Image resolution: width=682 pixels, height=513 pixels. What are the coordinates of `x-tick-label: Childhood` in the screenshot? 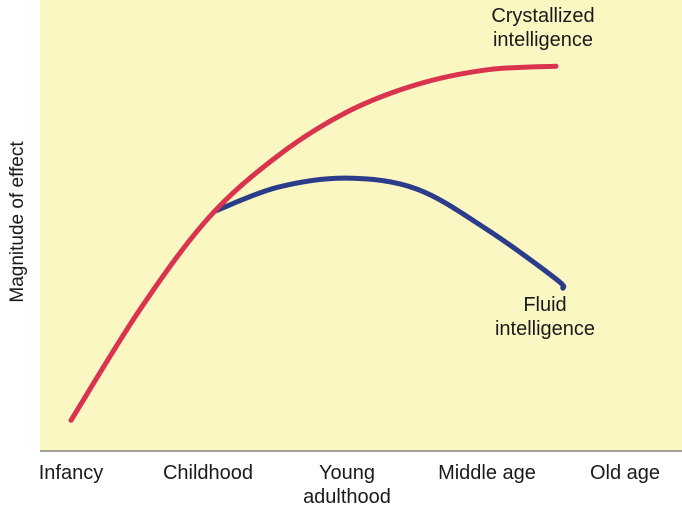 It's located at (208, 473).